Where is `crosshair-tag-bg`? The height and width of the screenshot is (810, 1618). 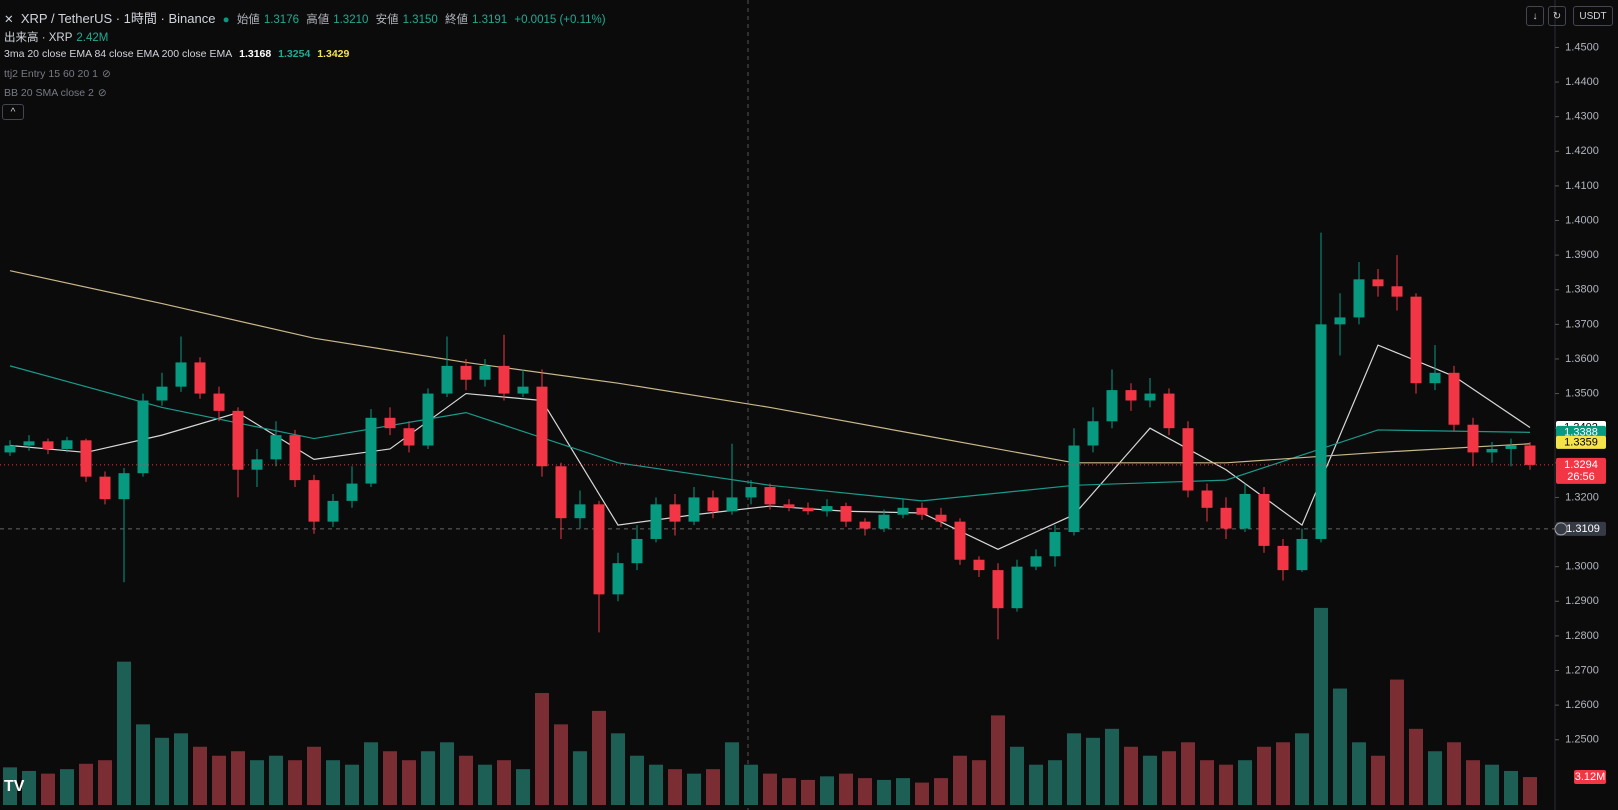
crosshair-tag-bg is located at coordinates (1581, 528).